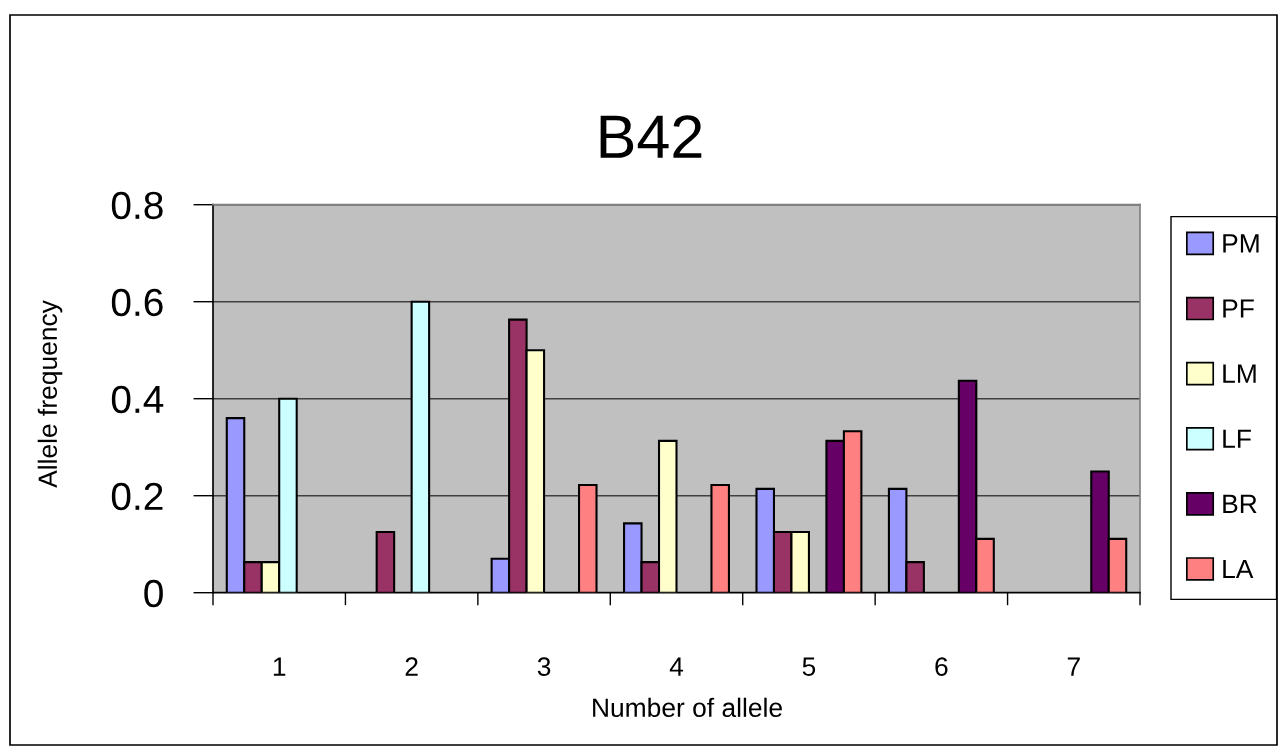  I want to click on y-tick-label: 0.4, so click(137, 399).